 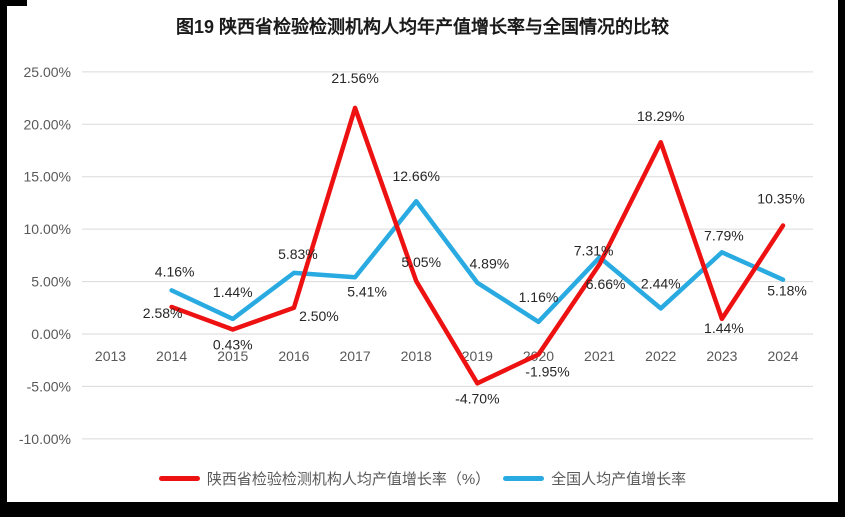 I want to click on x-axis-label: 2015, so click(x=232, y=356).